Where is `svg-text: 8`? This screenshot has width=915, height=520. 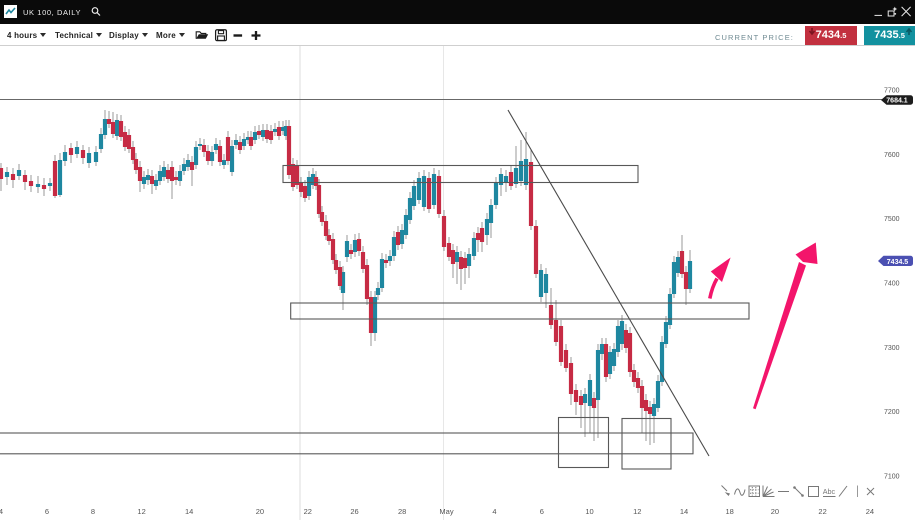
svg-text: 8 is located at coordinates (93, 511).